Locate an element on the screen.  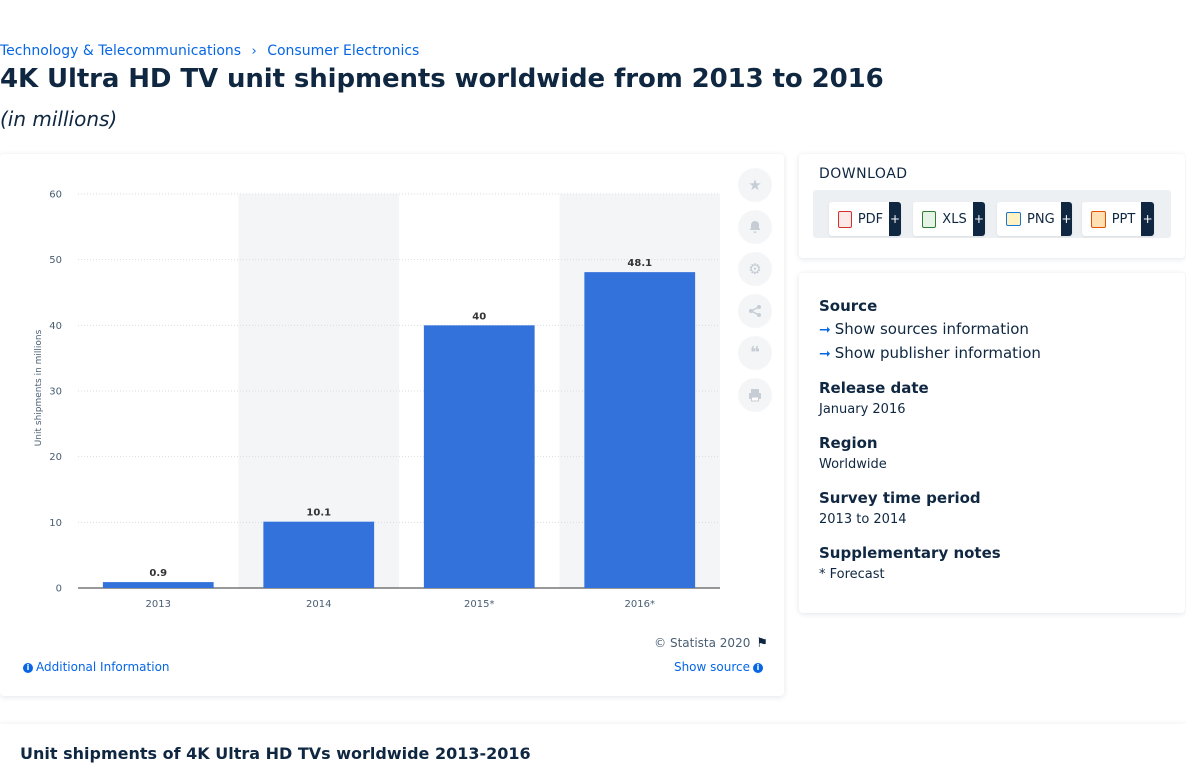
gear-icon: ⚙ is located at coordinates (755, 269).